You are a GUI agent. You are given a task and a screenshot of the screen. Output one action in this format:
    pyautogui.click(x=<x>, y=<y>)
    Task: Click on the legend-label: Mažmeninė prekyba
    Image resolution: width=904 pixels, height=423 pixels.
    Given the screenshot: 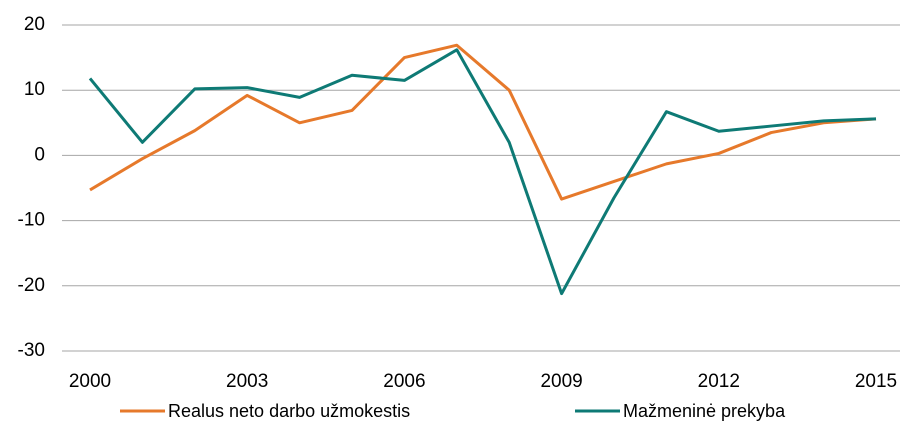 What is the action you would take?
    pyautogui.click(x=704, y=411)
    